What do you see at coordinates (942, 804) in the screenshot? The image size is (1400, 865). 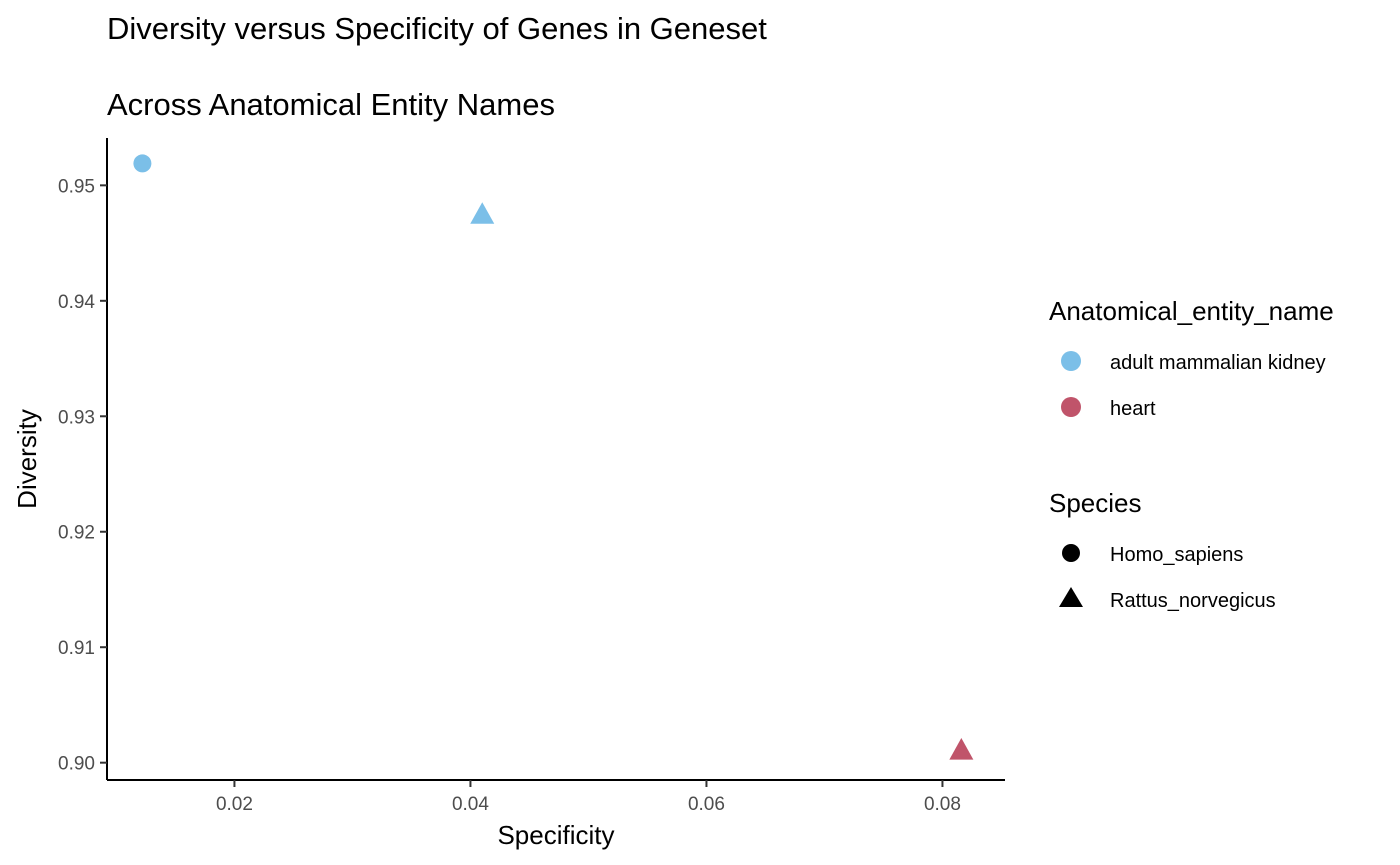 I see `x-tick-label: 0.08` at bounding box center [942, 804].